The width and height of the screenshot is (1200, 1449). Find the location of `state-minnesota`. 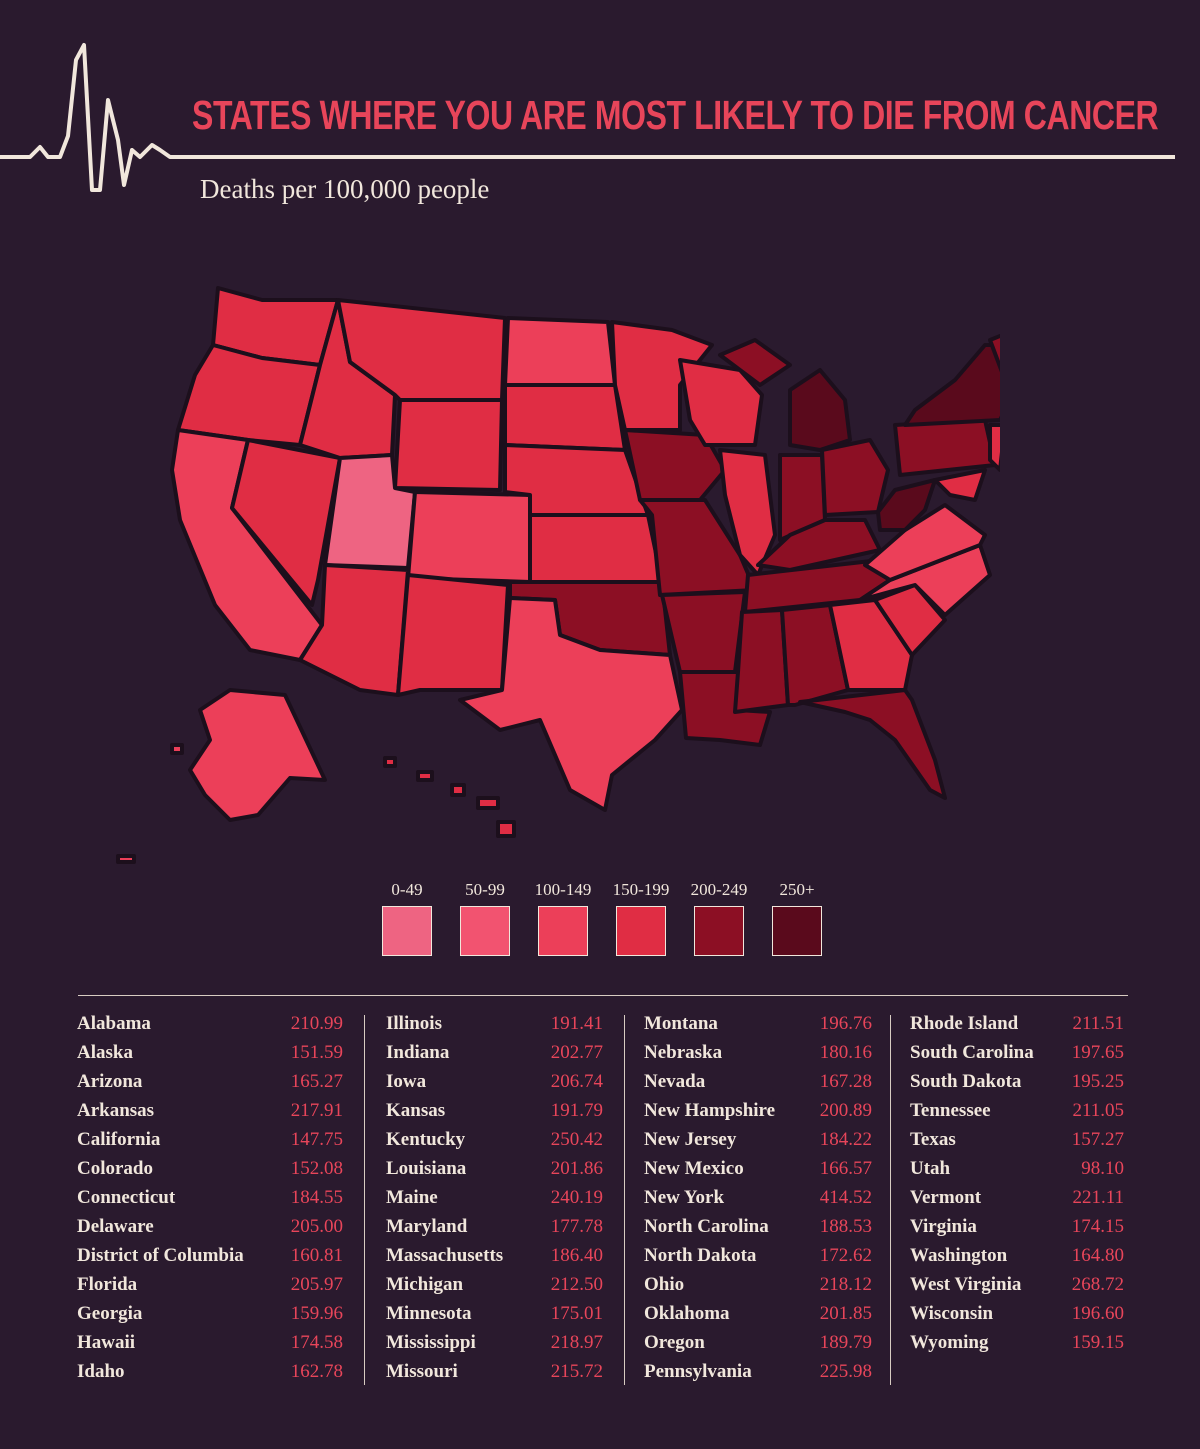

state-minnesota is located at coordinates (662, 376).